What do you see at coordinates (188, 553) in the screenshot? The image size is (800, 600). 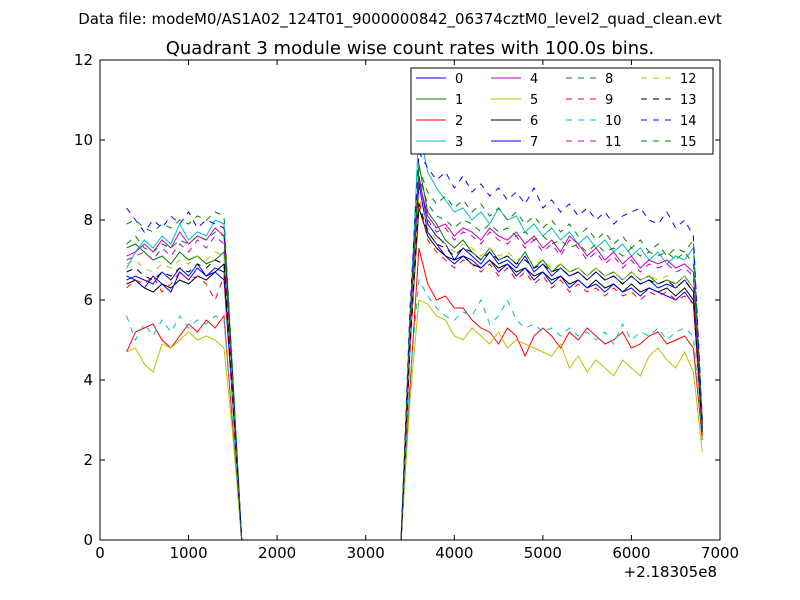 I see `x-tick-label: 1000` at bounding box center [188, 553].